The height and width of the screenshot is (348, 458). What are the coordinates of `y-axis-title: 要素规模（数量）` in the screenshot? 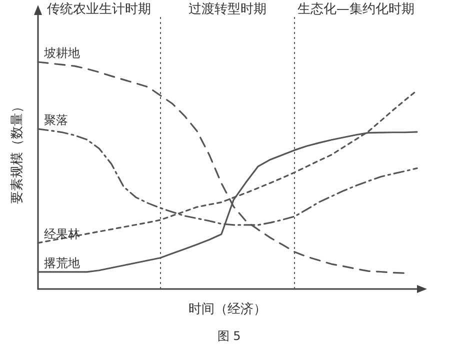 It's located at (17, 152).